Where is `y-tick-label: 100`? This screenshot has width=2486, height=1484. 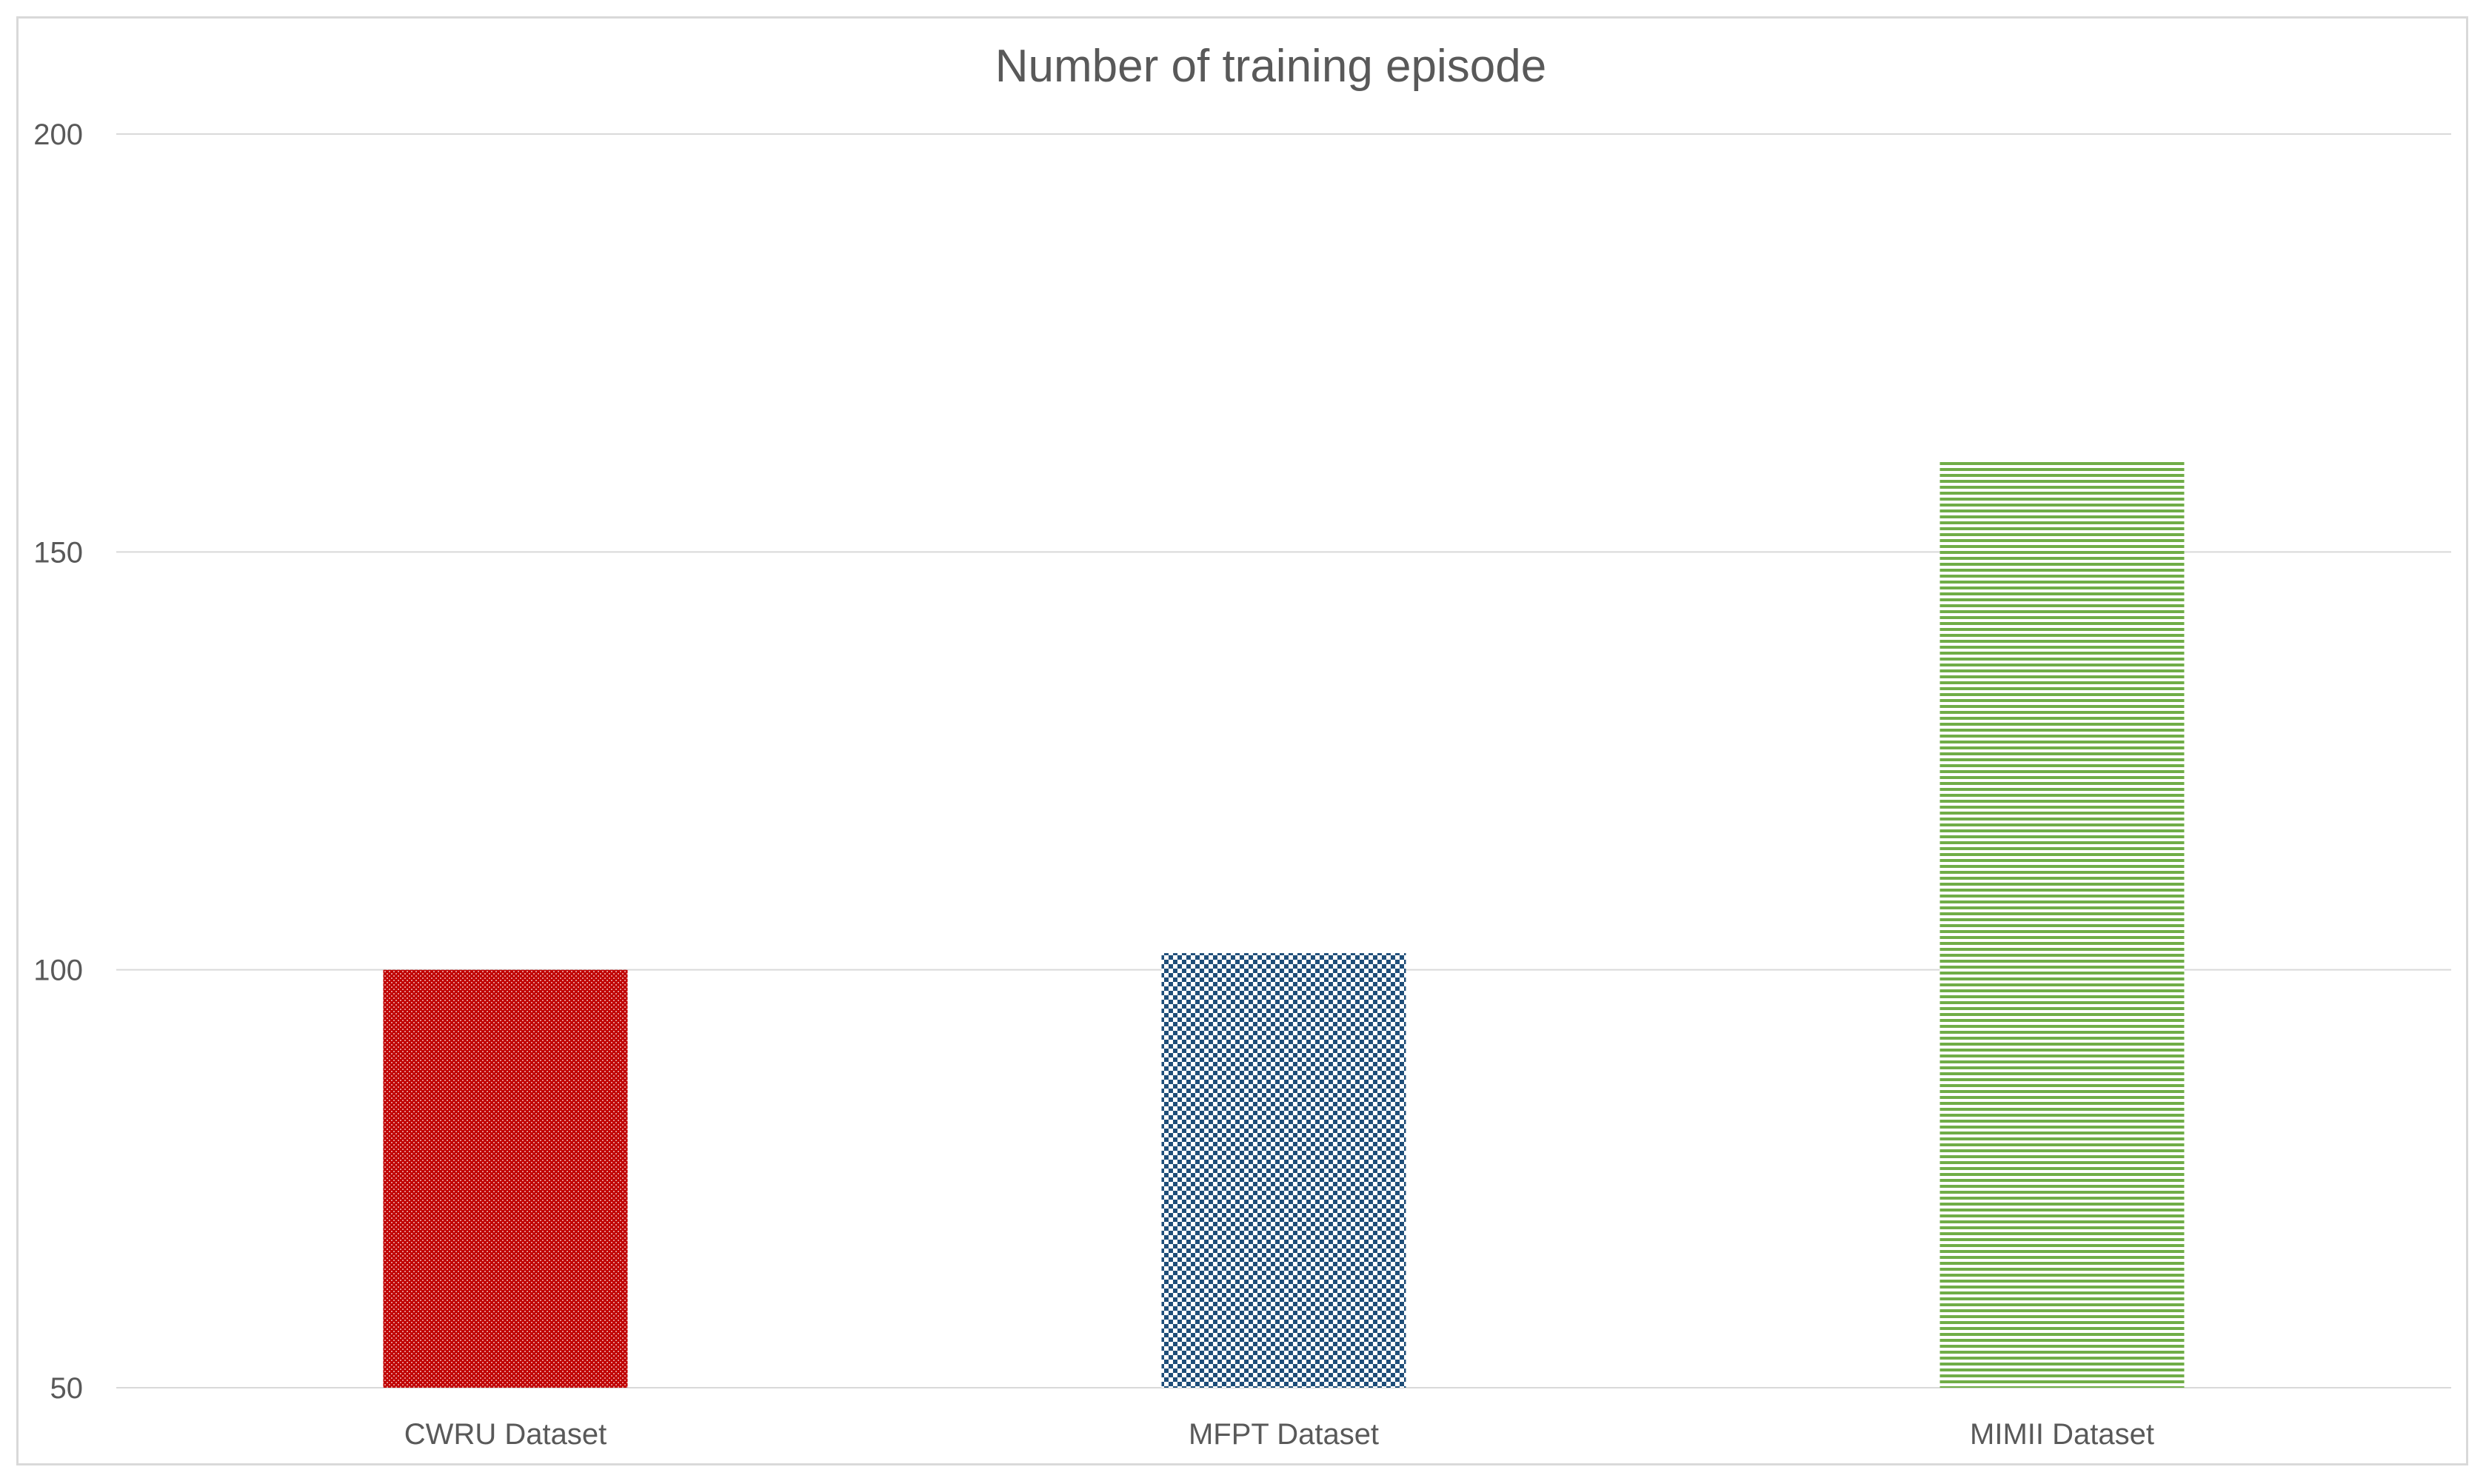 y-tick-label: 100 is located at coordinates (58, 971).